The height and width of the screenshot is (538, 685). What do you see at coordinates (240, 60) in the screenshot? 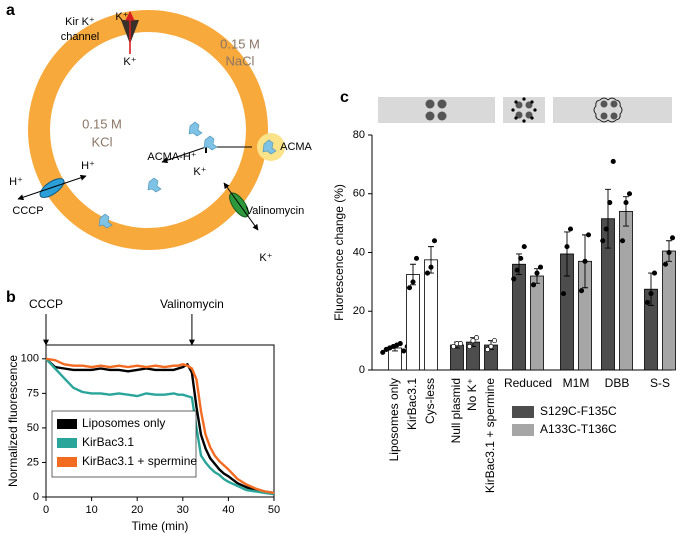
I see `concentration-label: NaCl` at bounding box center [240, 60].